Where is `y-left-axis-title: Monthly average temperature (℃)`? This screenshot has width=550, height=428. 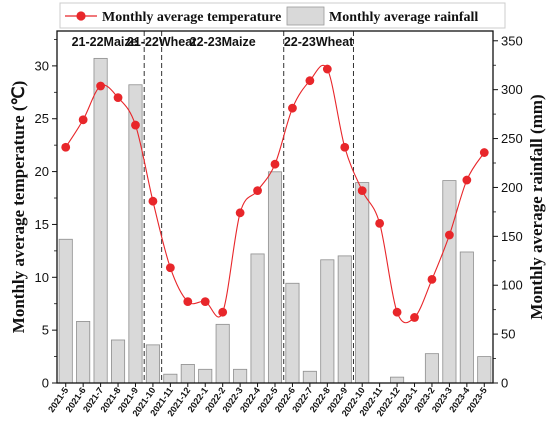
y-left-axis-title: Monthly average temperature (℃) is located at coordinates (18, 207).